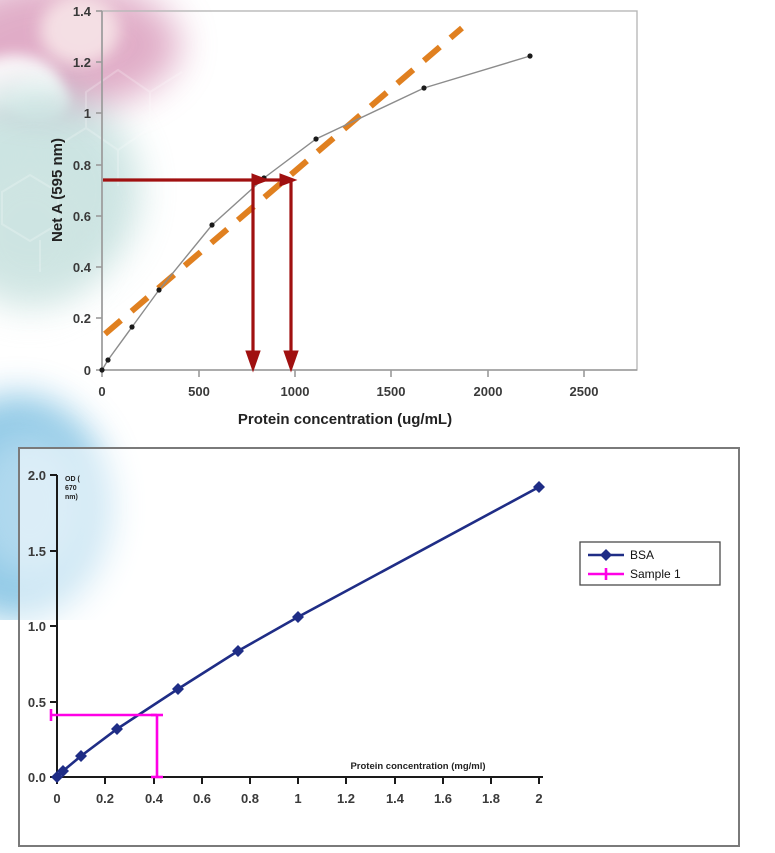 The width and height of the screenshot is (775, 853). What do you see at coordinates (655, 574) in the screenshot?
I see `legend-label-sample-1: Sample 1` at bounding box center [655, 574].